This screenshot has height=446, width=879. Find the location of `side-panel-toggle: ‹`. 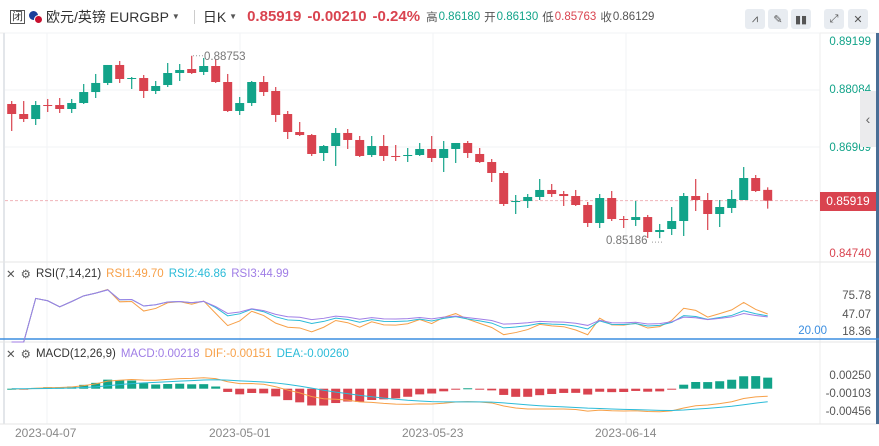

side-panel-toggle: ‹ is located at coordinates (868, 119).